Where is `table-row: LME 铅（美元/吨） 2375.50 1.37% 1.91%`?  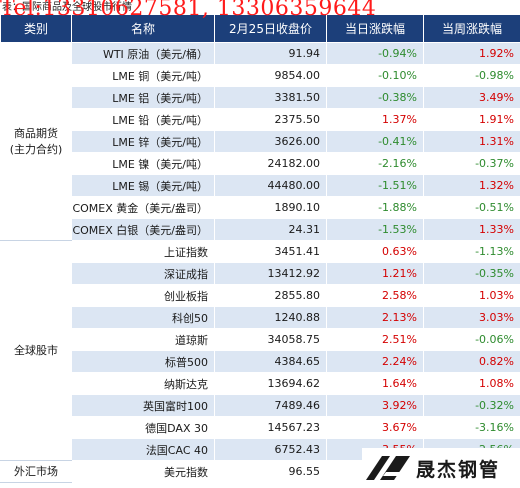
table-row: LME 铅（美元/吨） 2375.50 1.37% 1.91% is located at coordinates (260, 119).